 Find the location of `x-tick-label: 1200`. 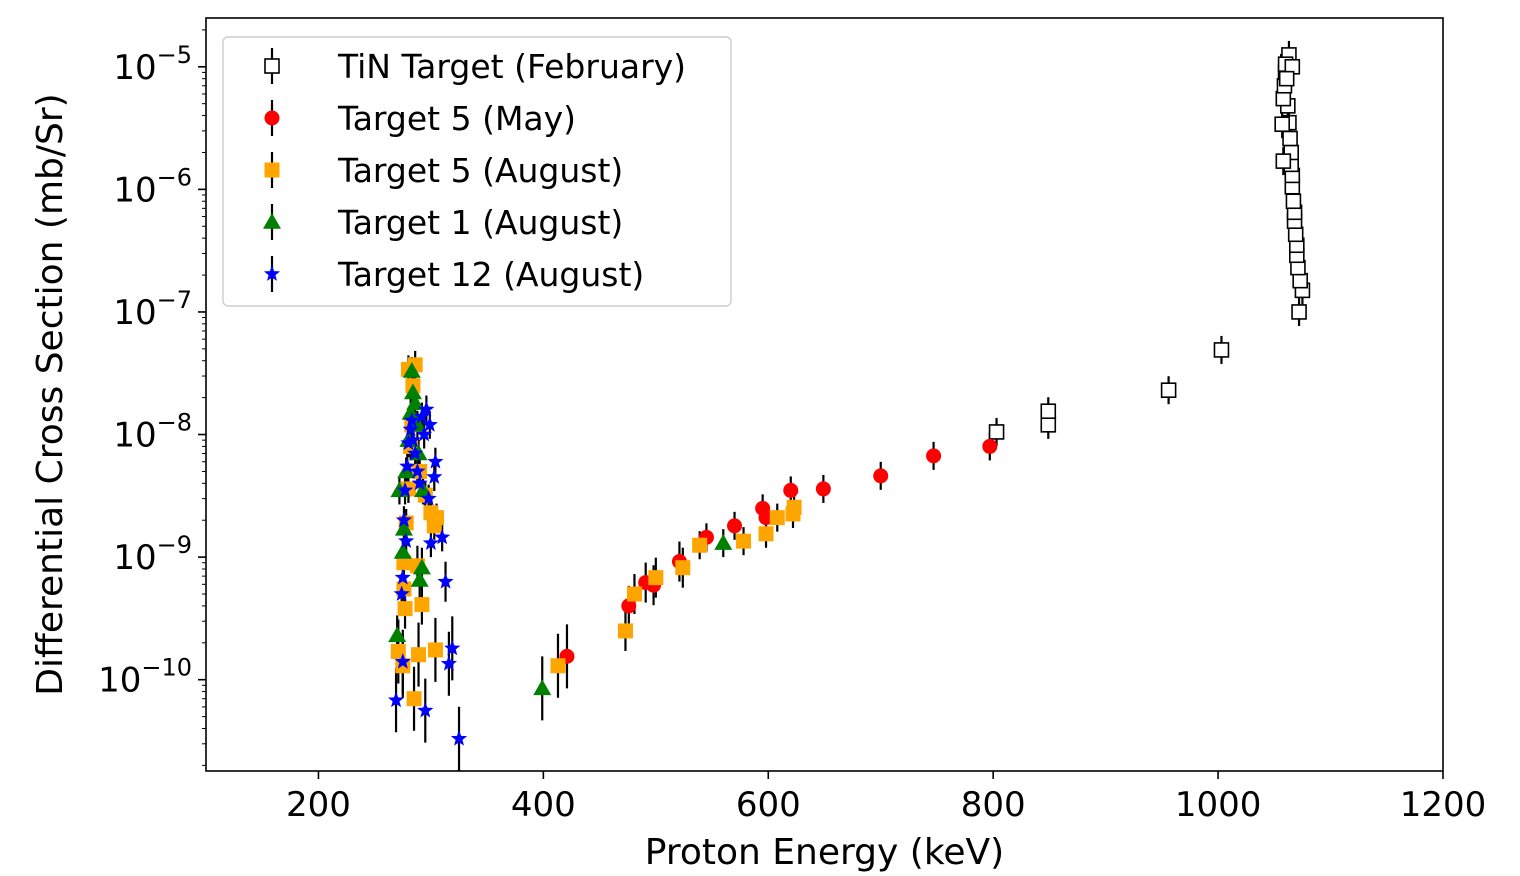

x-tick-label: 1200 is located at coordinates (1443, 805).